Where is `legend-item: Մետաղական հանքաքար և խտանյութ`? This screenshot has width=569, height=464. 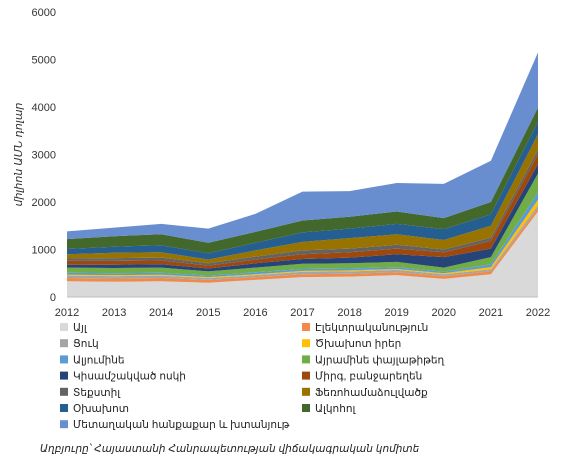
legend-item: Մետաղական հանքաքար և խտանյութ is located at coordinates (175, 425).